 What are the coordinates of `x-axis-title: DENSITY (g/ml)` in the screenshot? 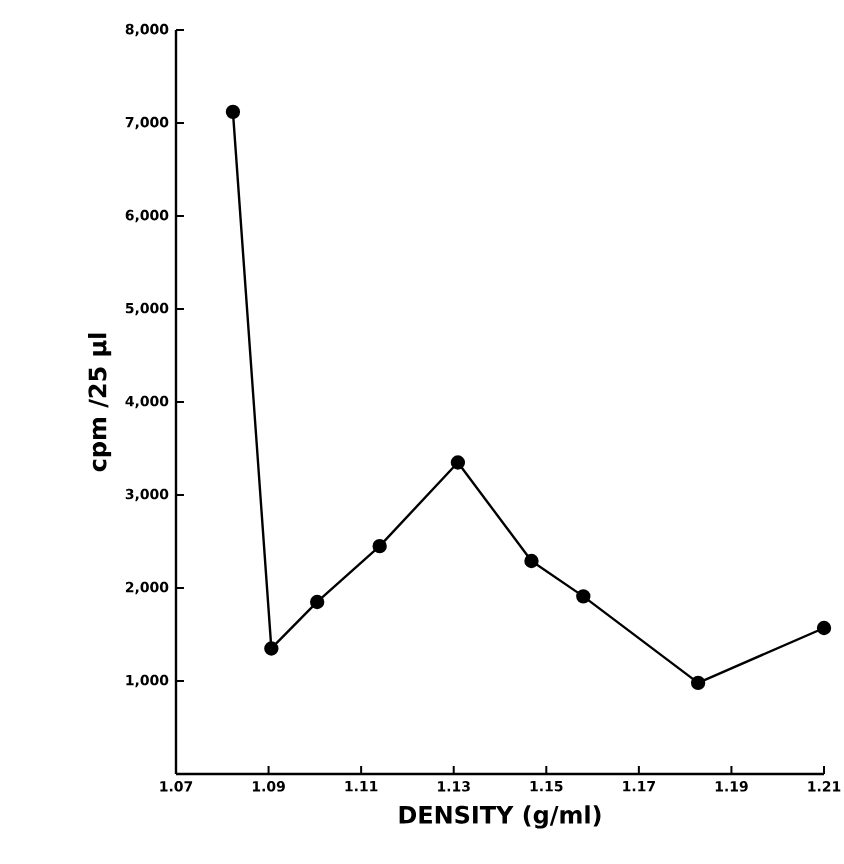 It's located at (500, 817).